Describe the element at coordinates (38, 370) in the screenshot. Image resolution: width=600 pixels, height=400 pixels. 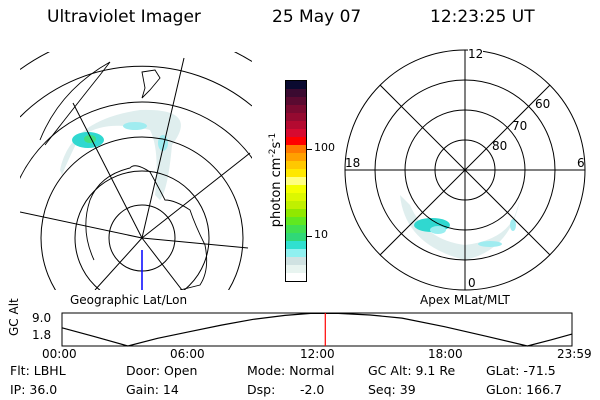
I see `filter-info: Flt: LBHL` at that location.